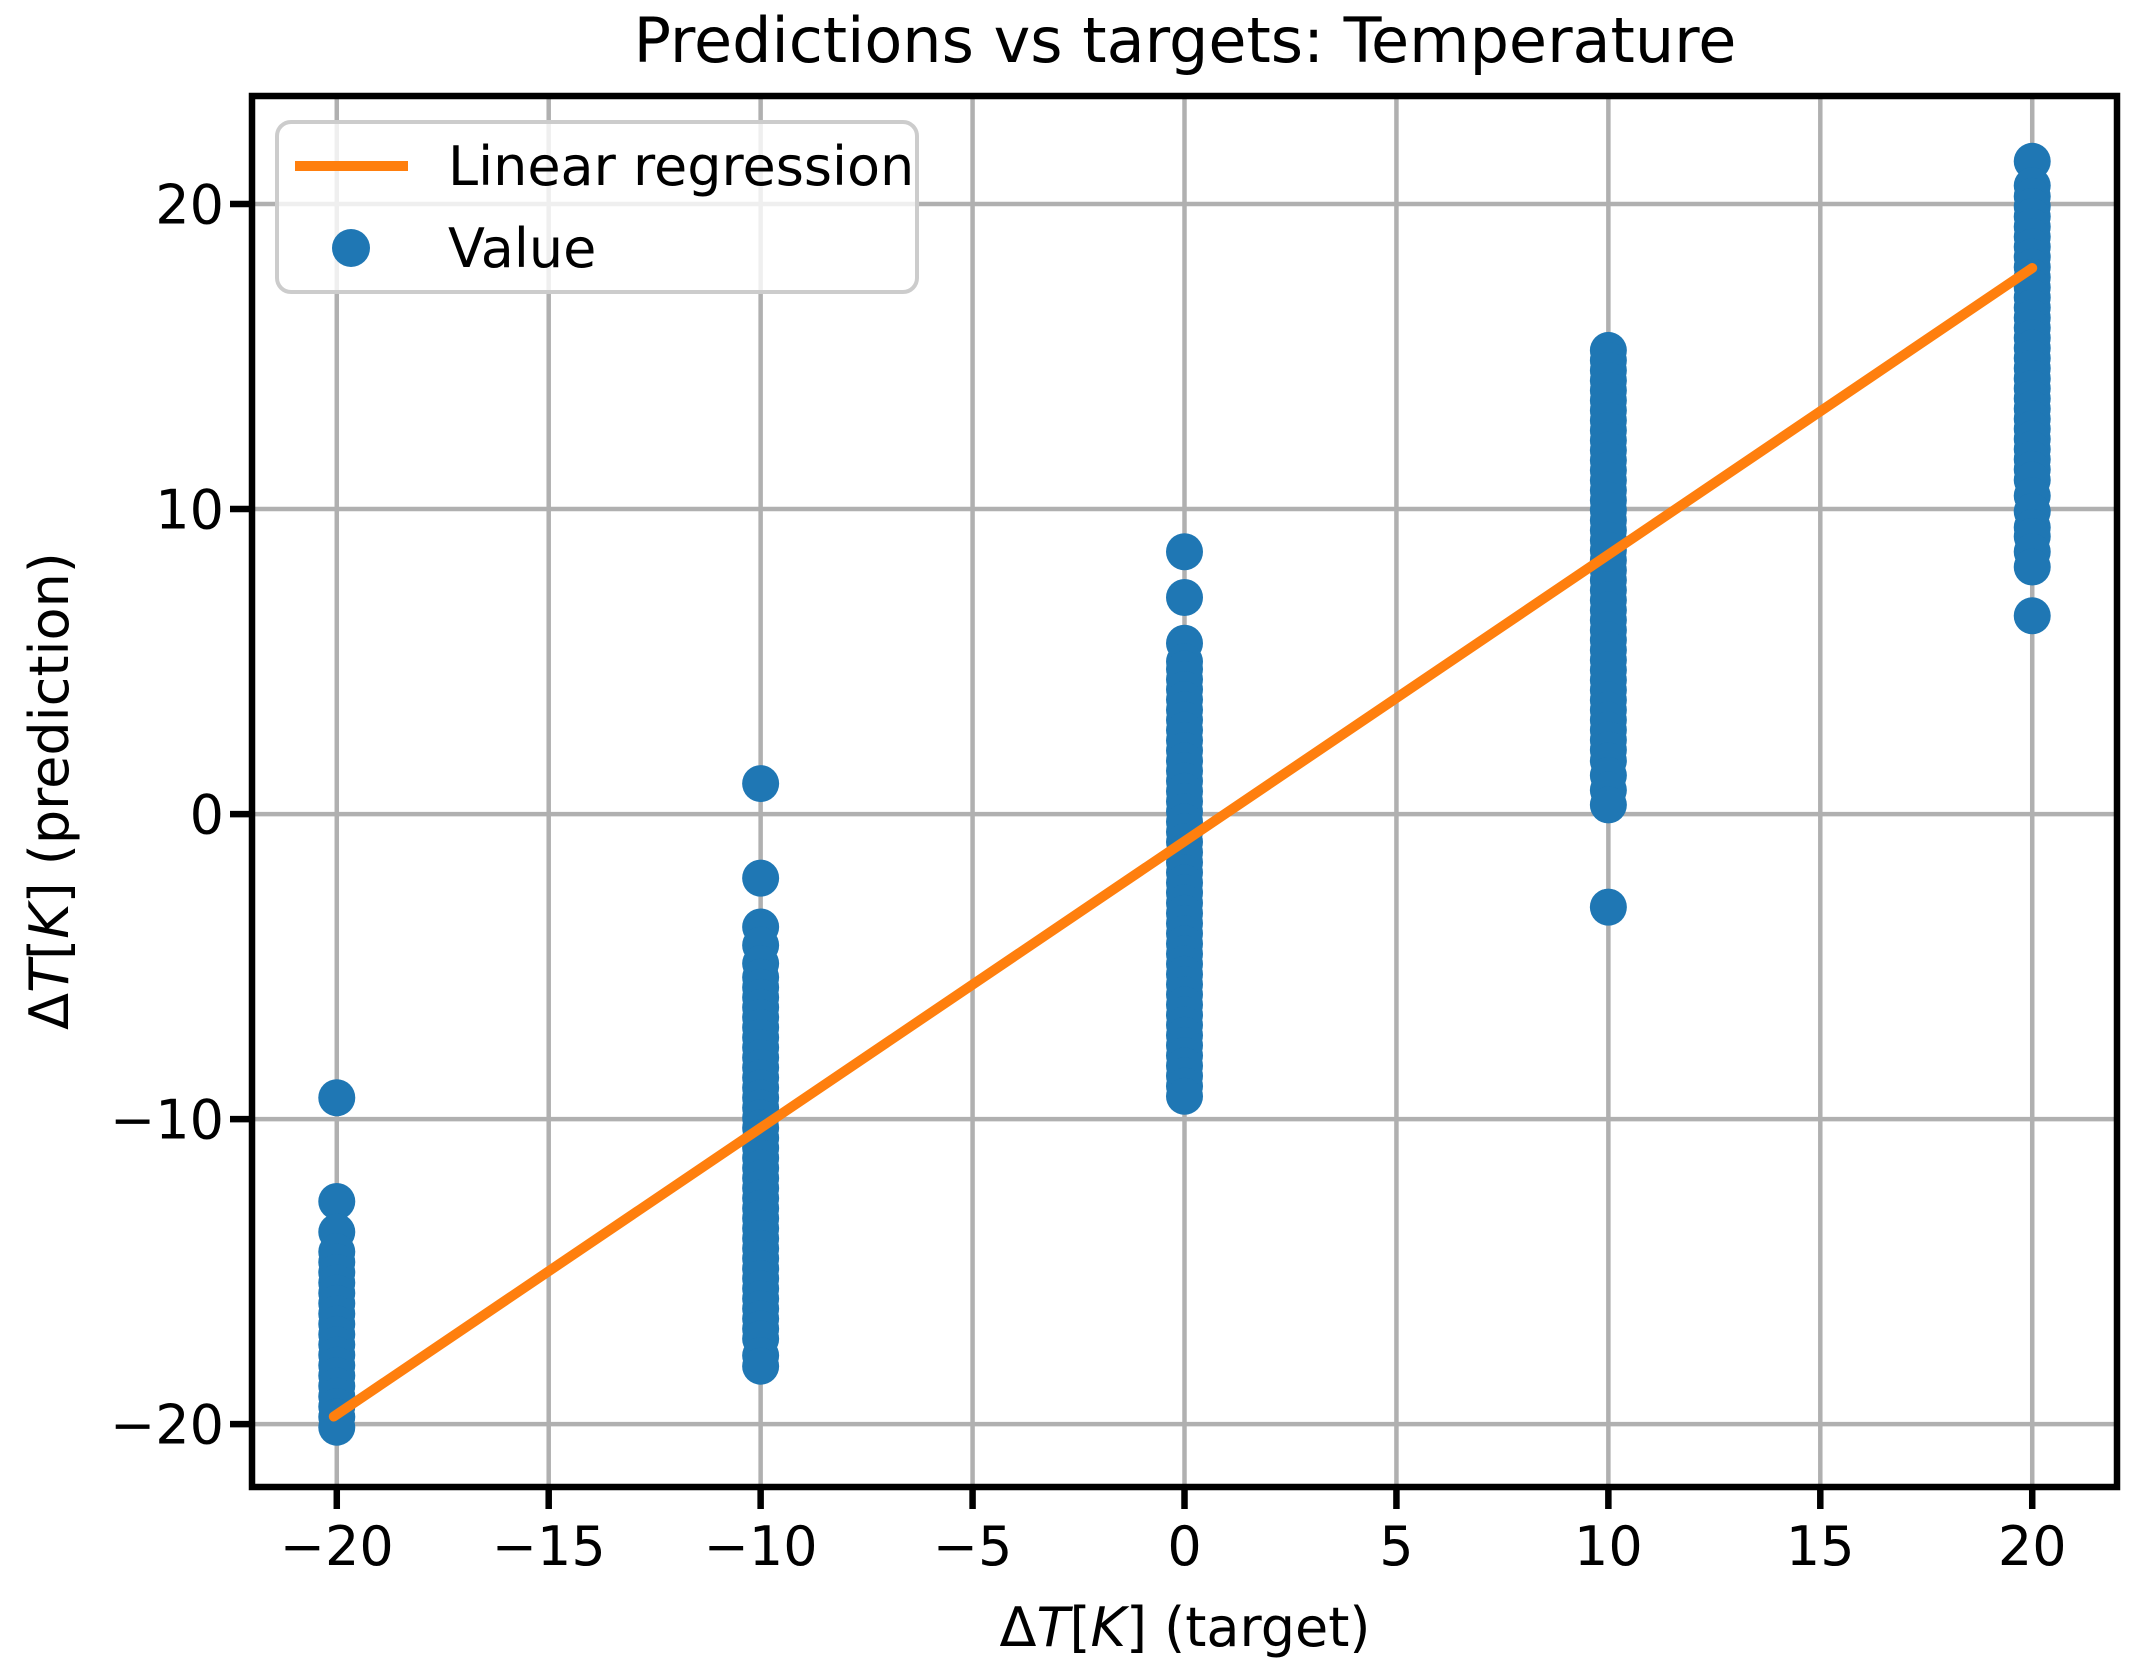  I want to click on chart-title: Predictions vs targets: Temperature, so click(1185, 40).